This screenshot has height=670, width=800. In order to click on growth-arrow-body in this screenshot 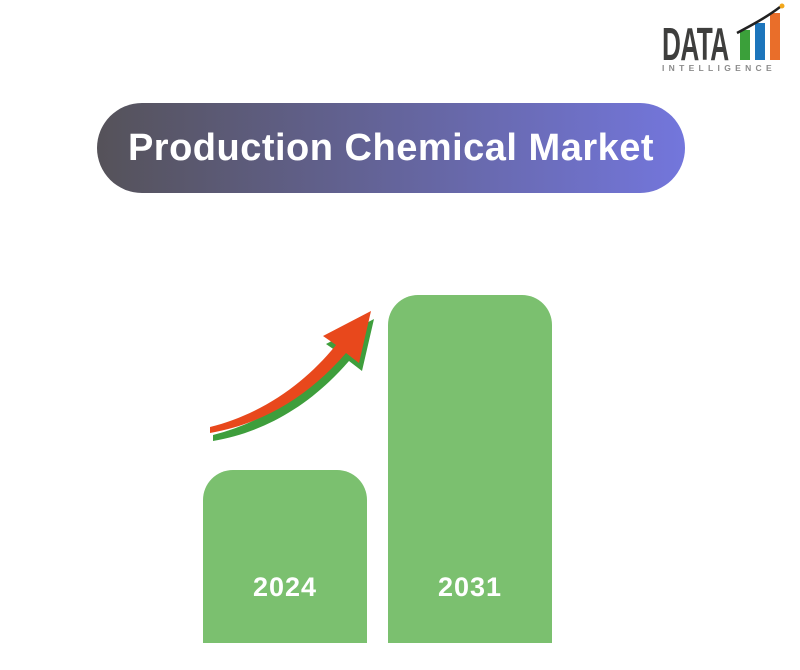, I will do `click(290, 372)`.